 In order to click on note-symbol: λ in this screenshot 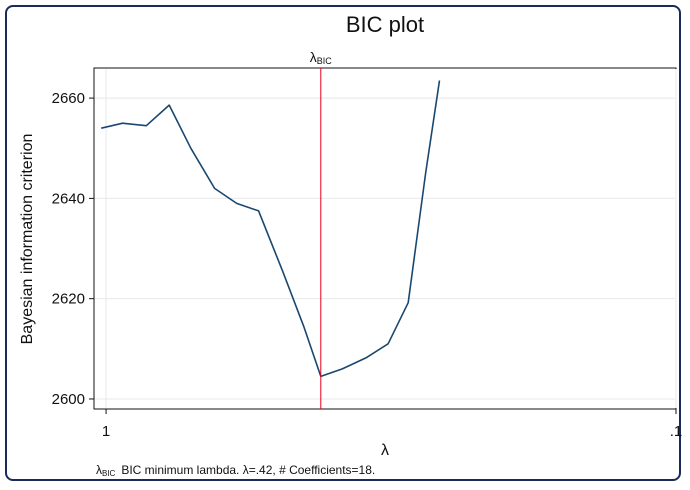, I will do `click(99, 470)`.